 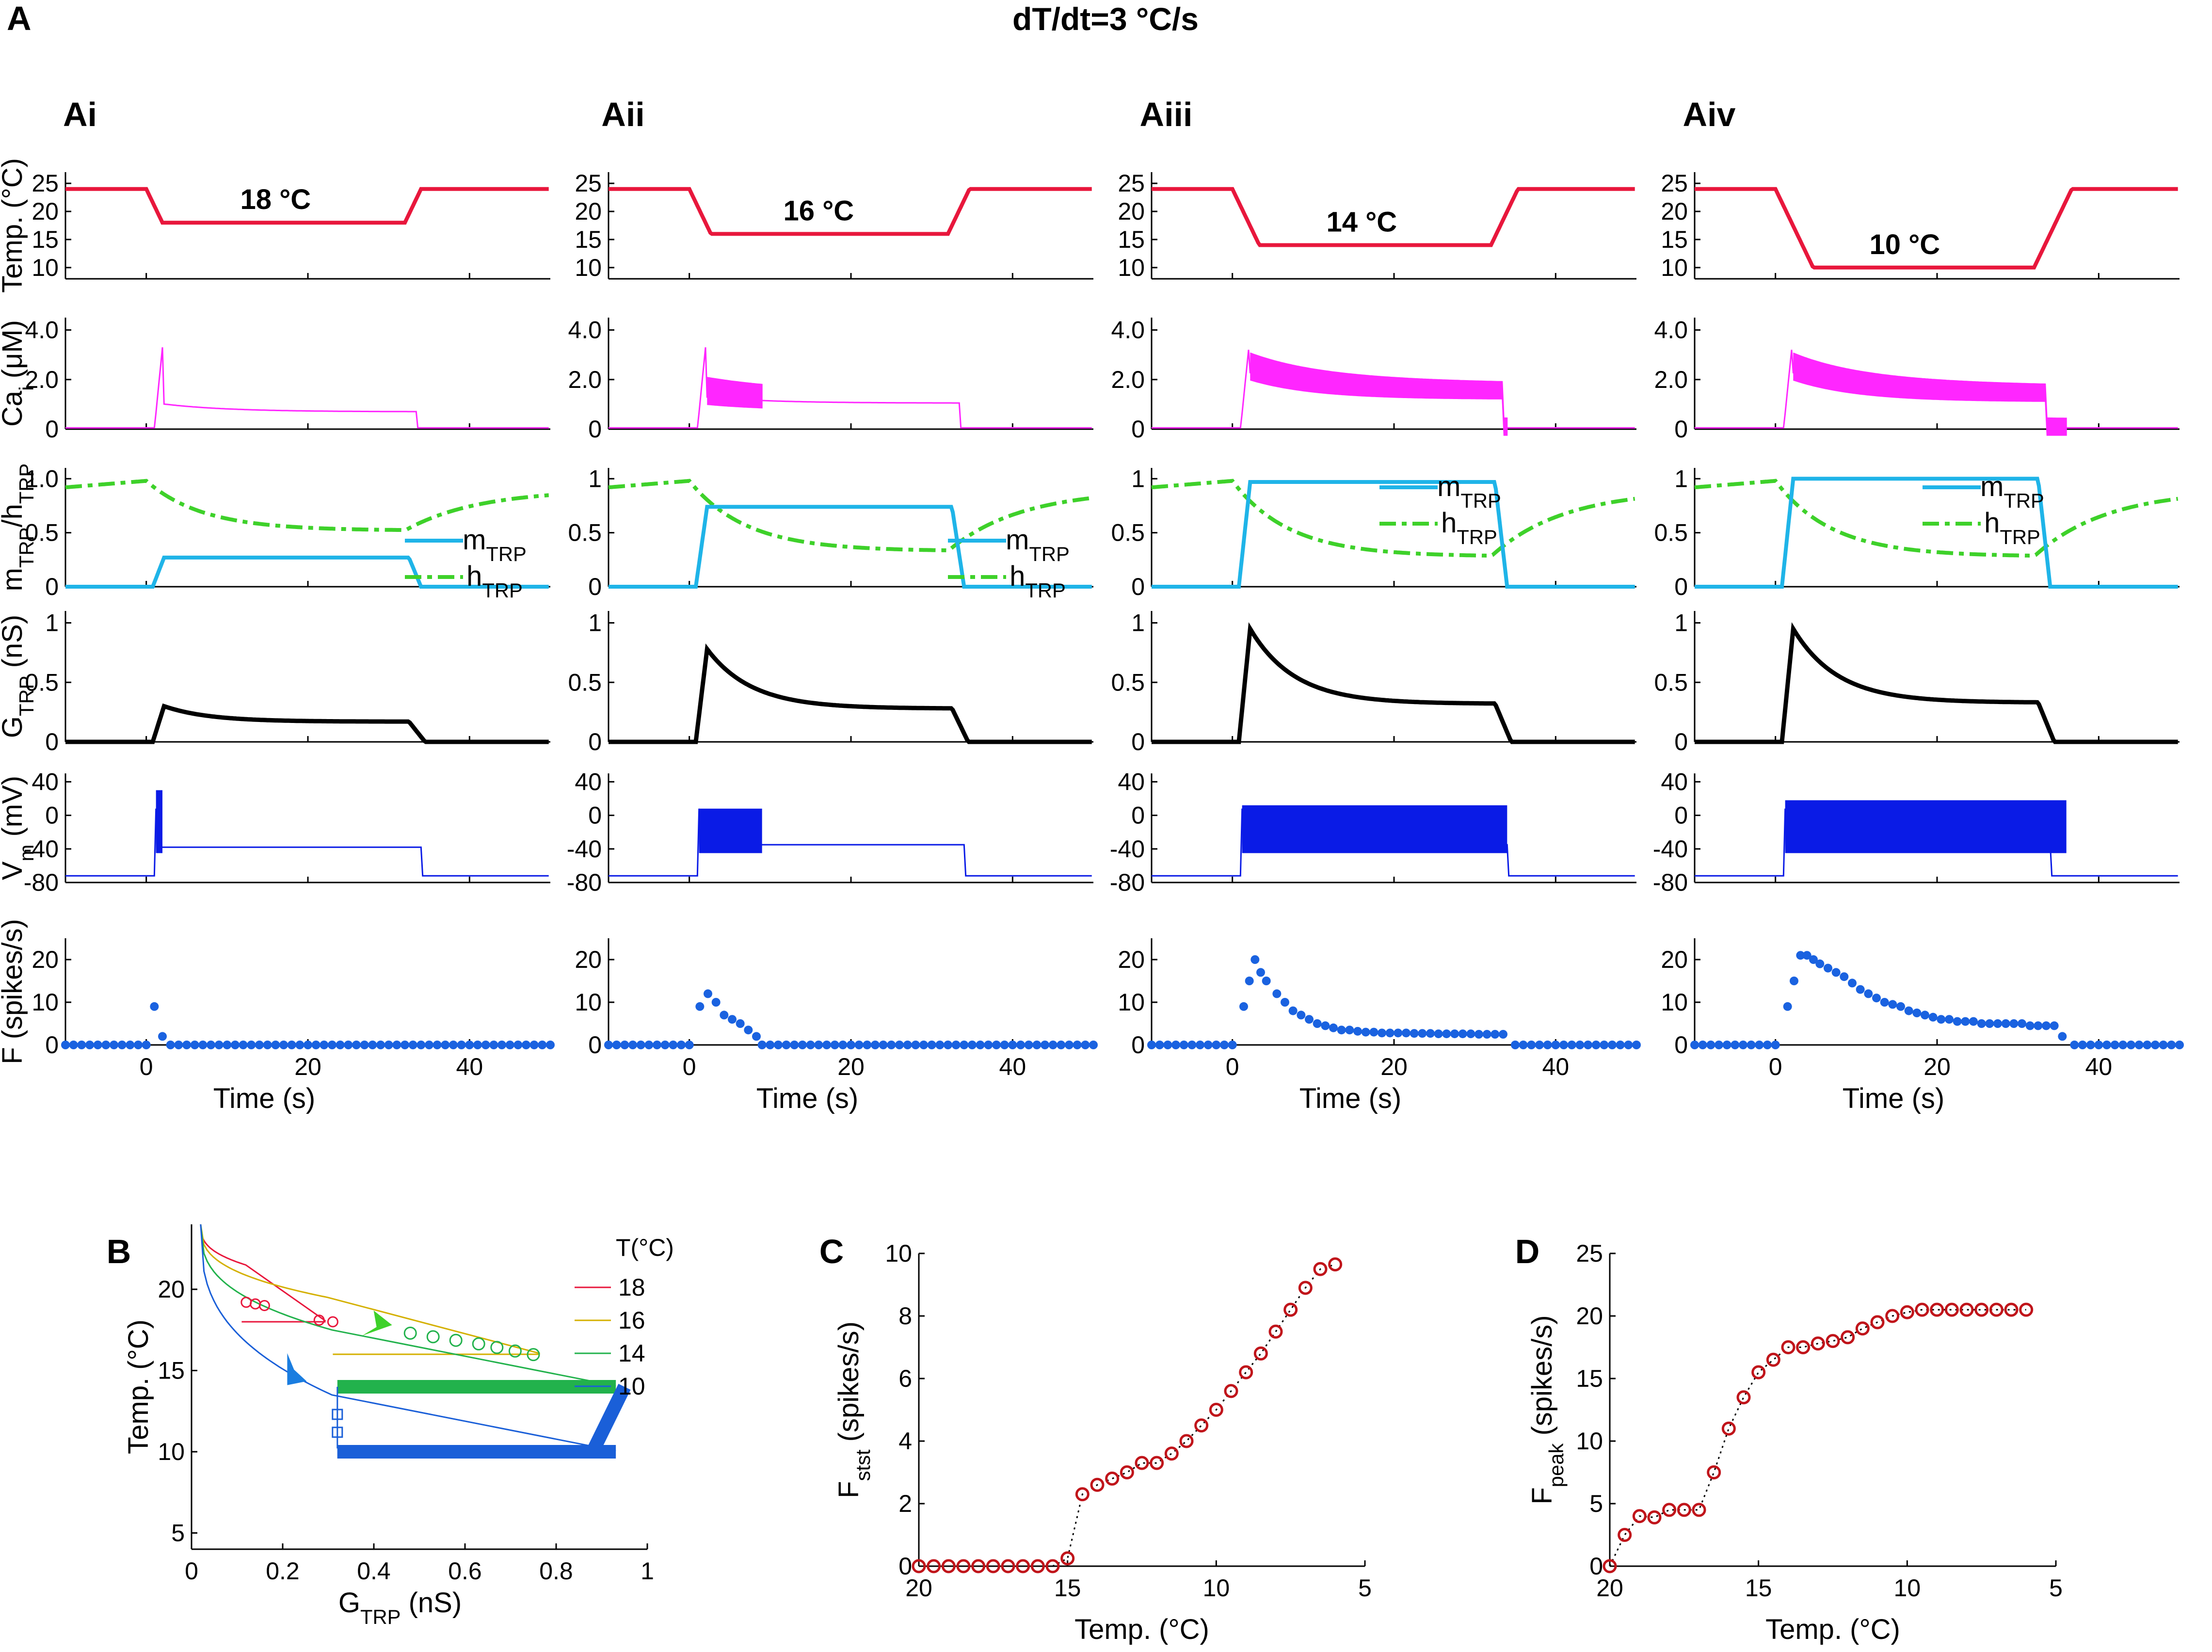 I want to click on panel-aiv-ca: 4.0 2.0 0, so click(x=1917, y=380).